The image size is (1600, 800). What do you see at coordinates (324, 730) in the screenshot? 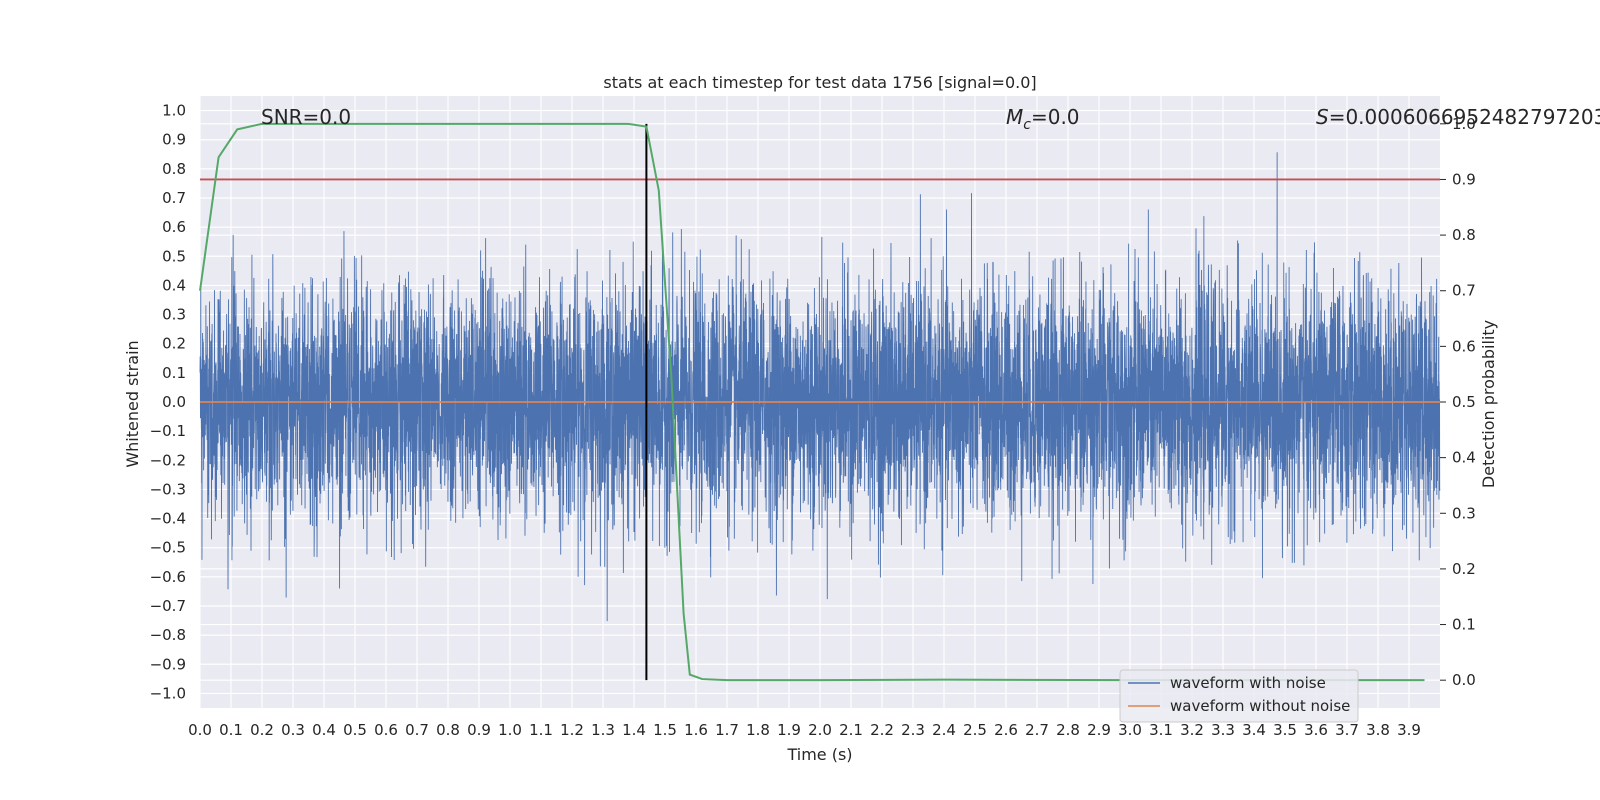
I see `x-tick-label: 0.4` at bounding box center [324, 730].